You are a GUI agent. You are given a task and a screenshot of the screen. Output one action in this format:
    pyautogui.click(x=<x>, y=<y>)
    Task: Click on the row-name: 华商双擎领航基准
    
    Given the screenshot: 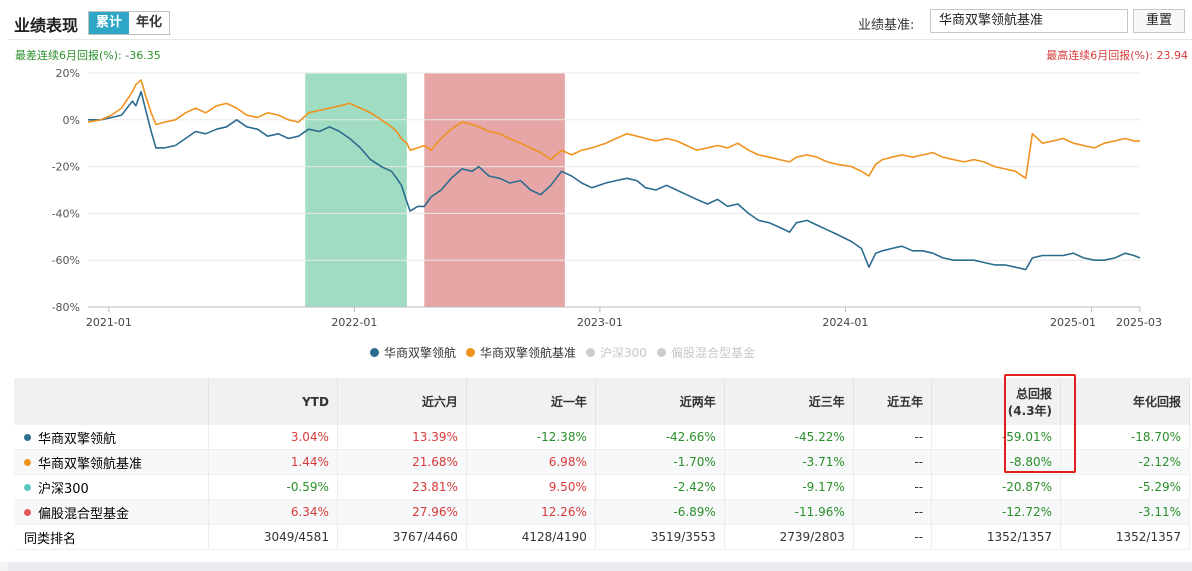 What is the action you would take?
    pyautogui.click(x=112, y=462)
    